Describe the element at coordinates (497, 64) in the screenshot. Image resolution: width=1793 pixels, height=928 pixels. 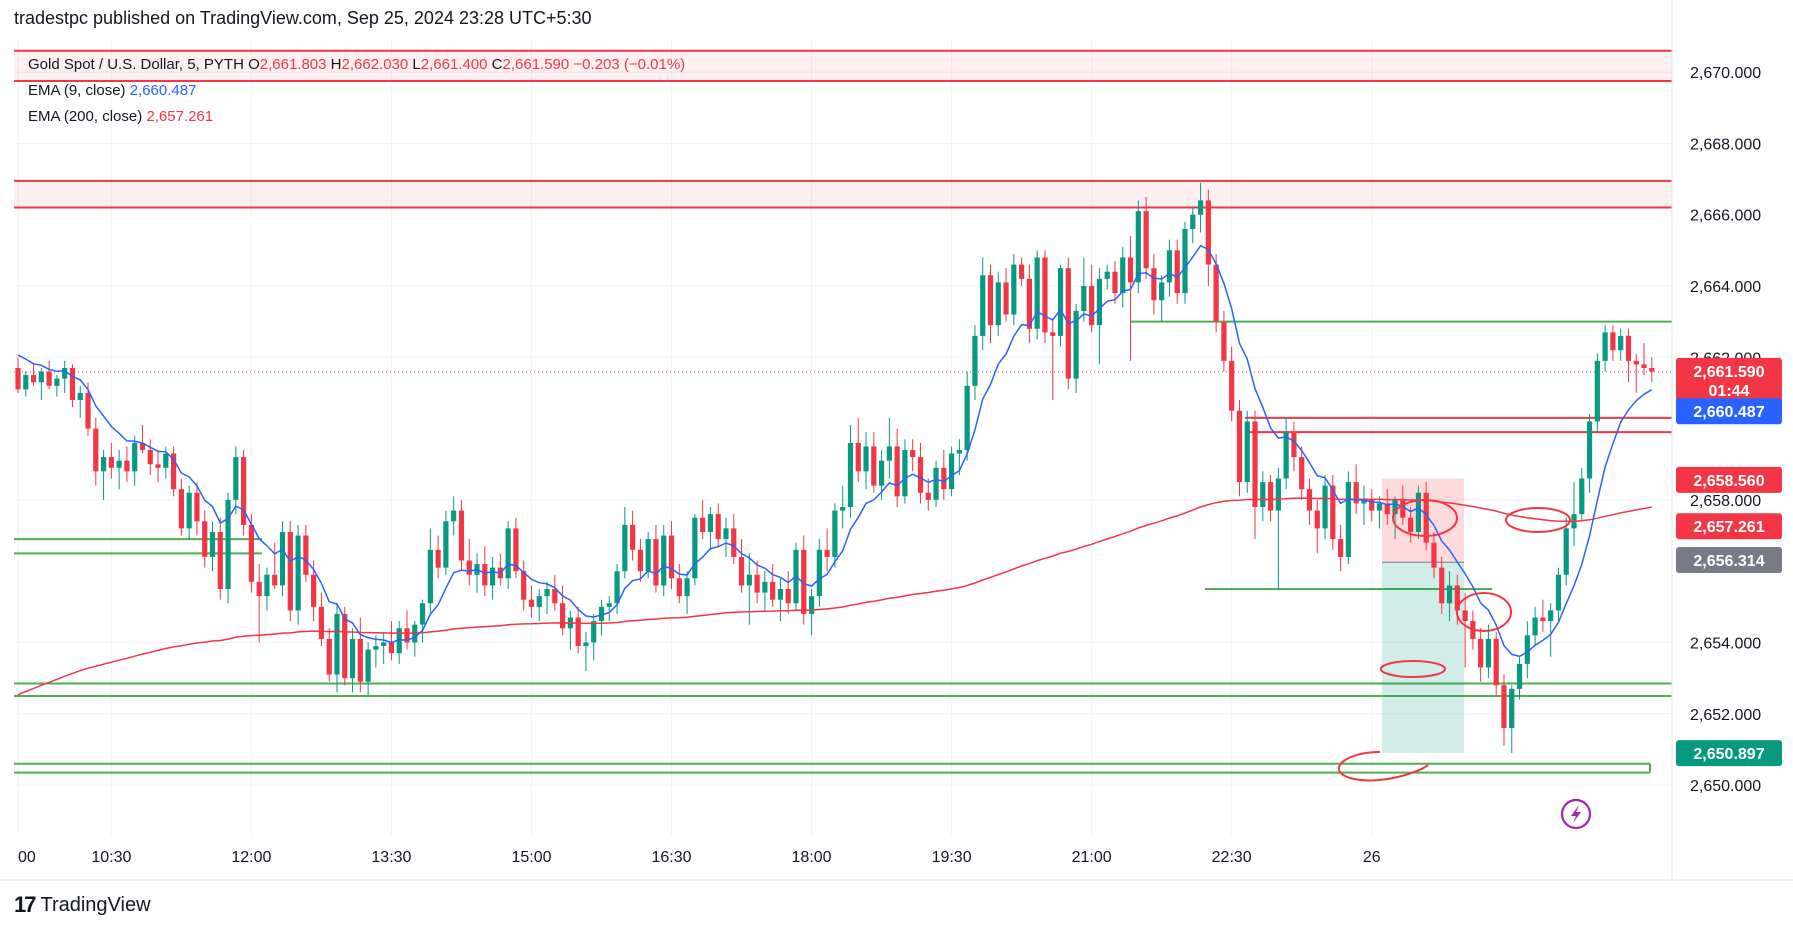
I see `close-label: C` at that location.